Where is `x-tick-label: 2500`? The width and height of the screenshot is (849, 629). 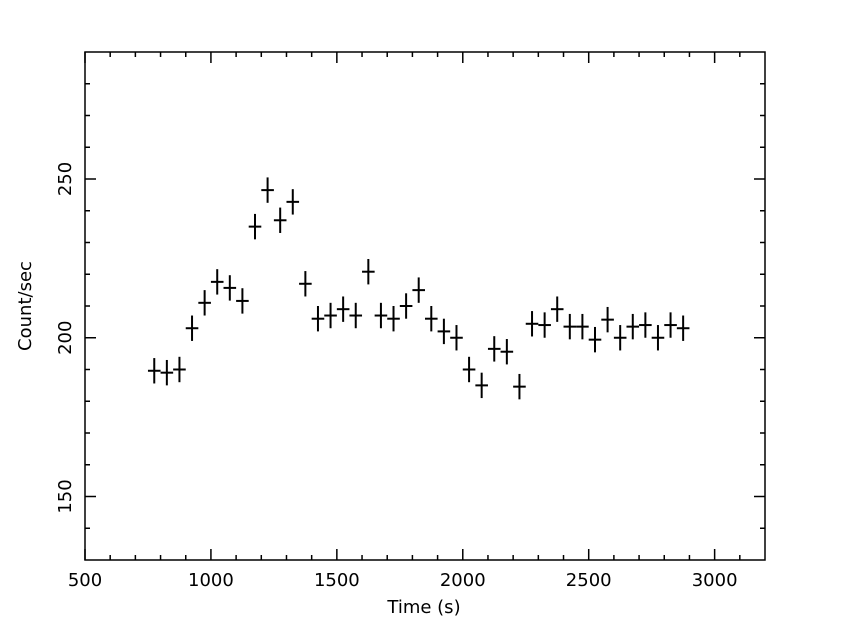 x-tick-label: 2500 is located at coordinates (589, 580).